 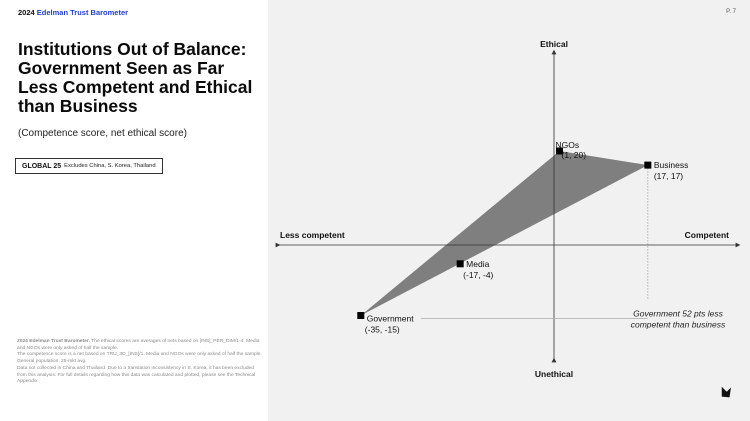 What do you see at coordinates (648, 165) in the screenshot?
I see `business-marker` at bounding box center [648, 165].